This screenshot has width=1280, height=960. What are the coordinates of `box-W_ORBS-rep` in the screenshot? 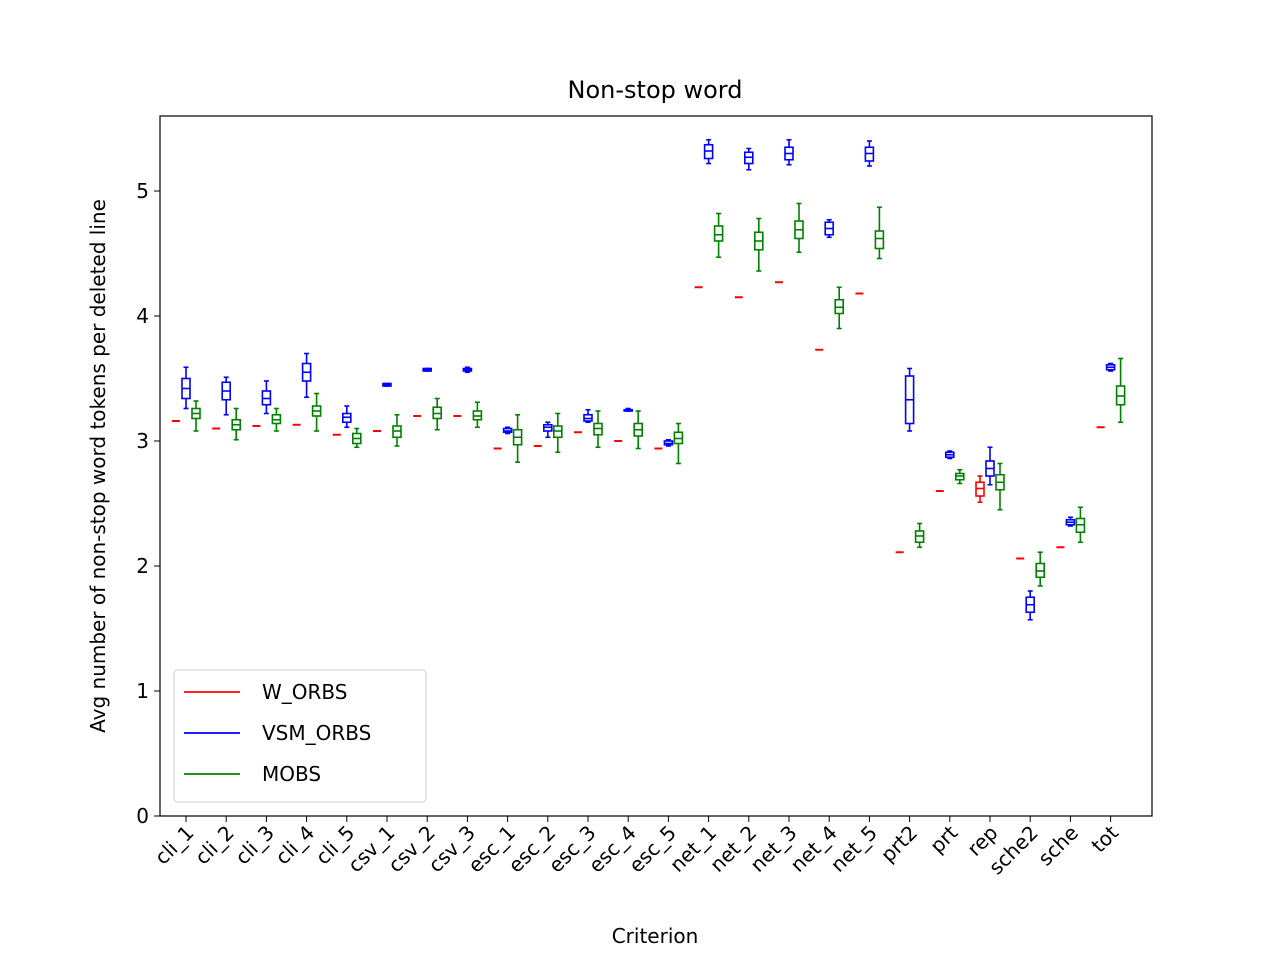 It's located at (980, 489).